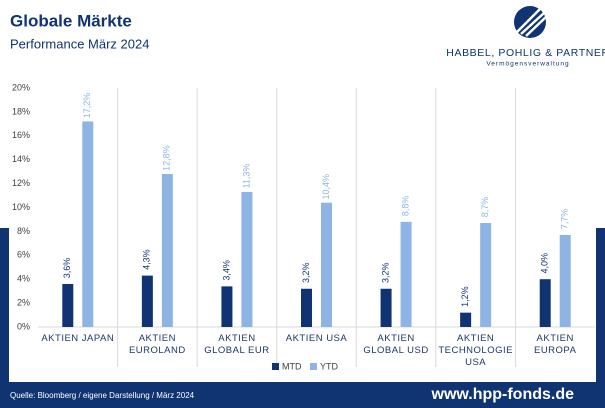 The image size is (605, 408). Describe the element at coordinates (527, 64) in the screenshot. I see `logo-tagline: Vermögensverwaltung` at that location.